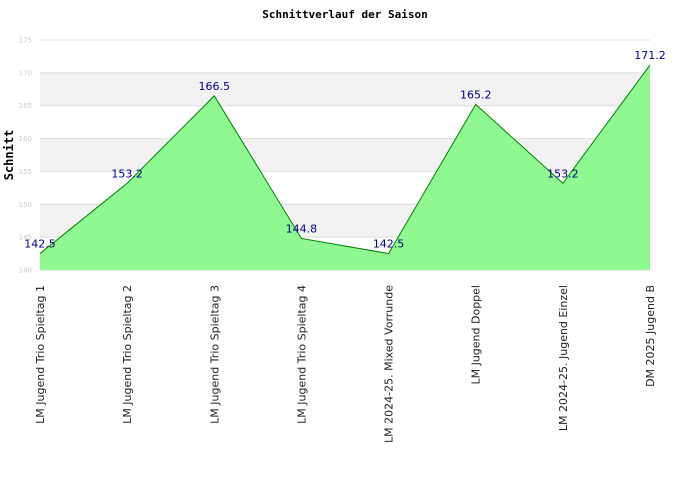 Image resolution: width=690 pixels, height=500 pixels. I want to click on y-axis-label: Schnitt, so click(9, 155).